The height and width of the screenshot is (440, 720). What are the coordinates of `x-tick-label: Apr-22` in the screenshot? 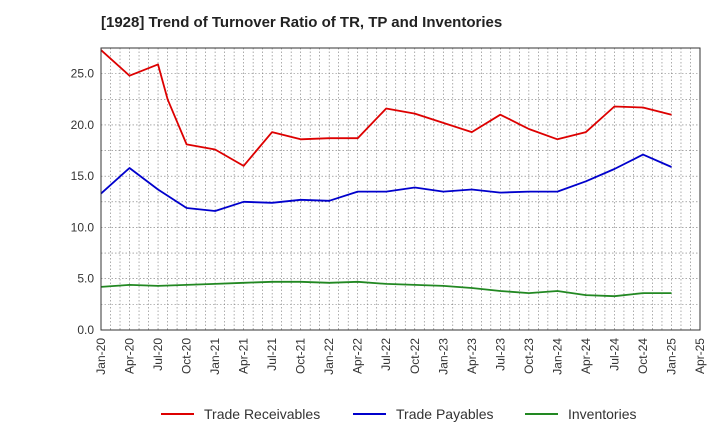 It's located at (358, 356).